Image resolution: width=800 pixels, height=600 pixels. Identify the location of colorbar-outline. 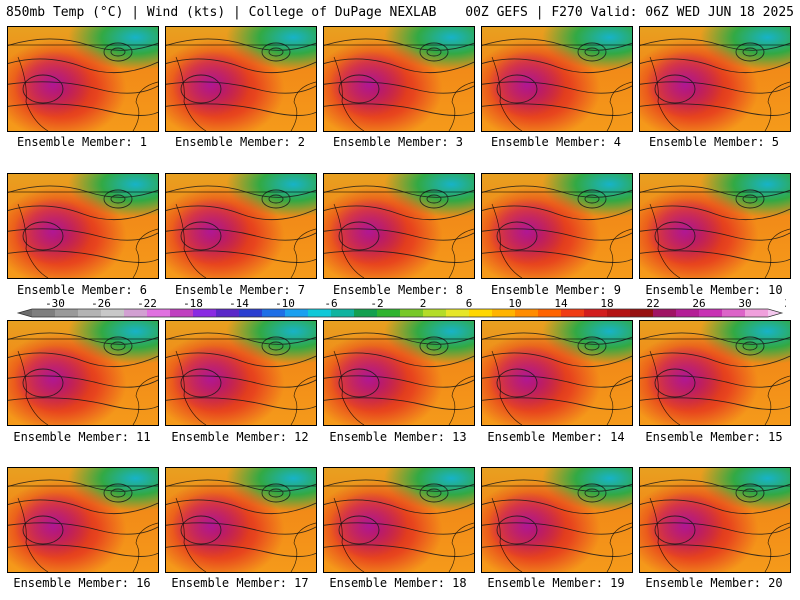
(400, 313).